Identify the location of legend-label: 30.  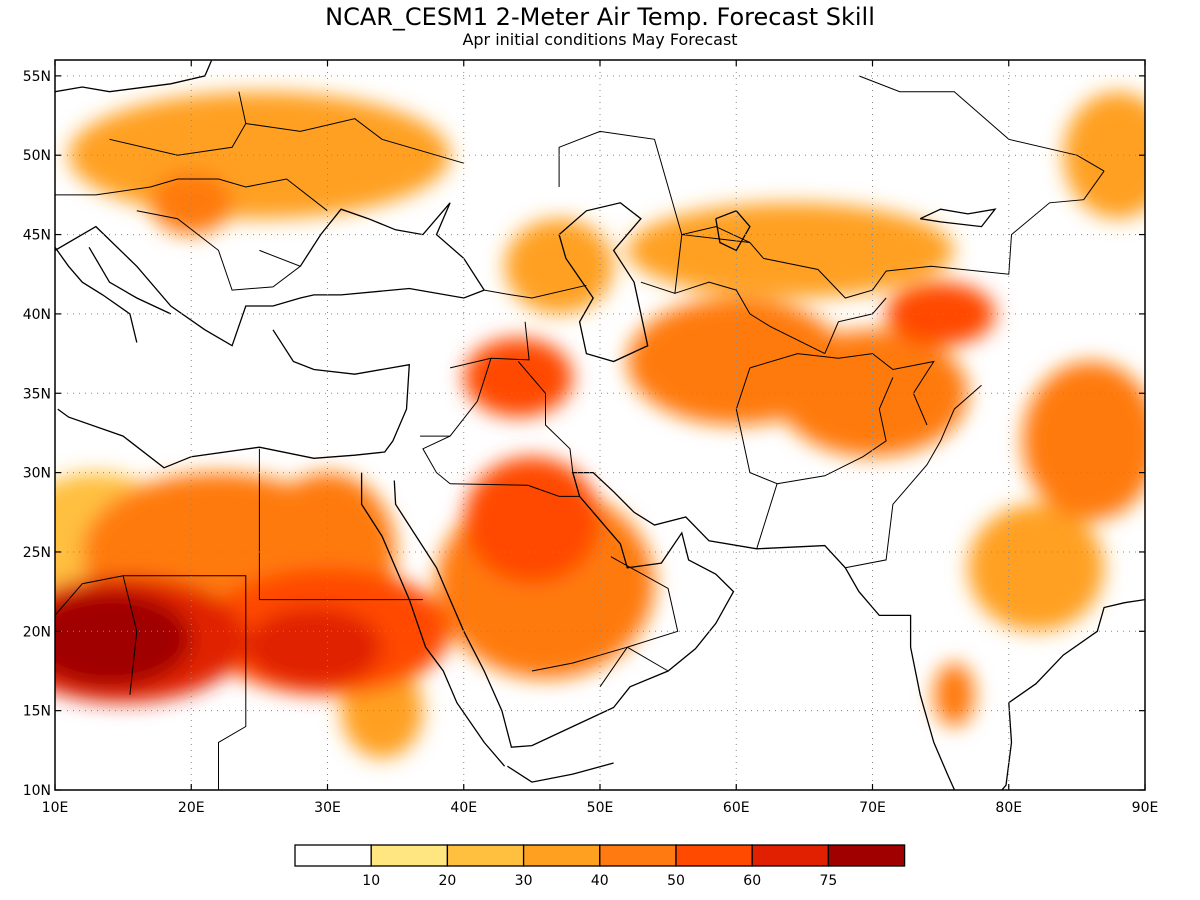
(524, 881).